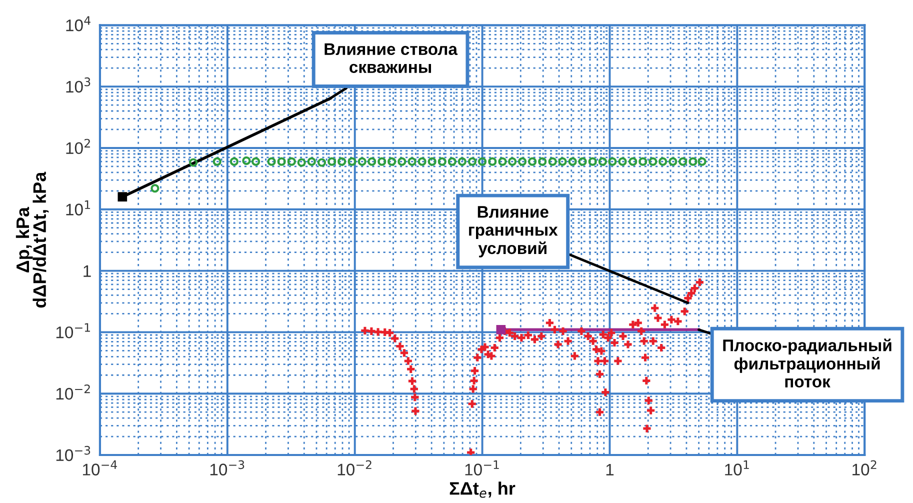 Image resolution: width=913 pixels, height=503 pixels. Describe the element at coordinates (807, 363) in the screenshot. I see `annotation: Плоско-радиальный фильтрационный поток` at that location.